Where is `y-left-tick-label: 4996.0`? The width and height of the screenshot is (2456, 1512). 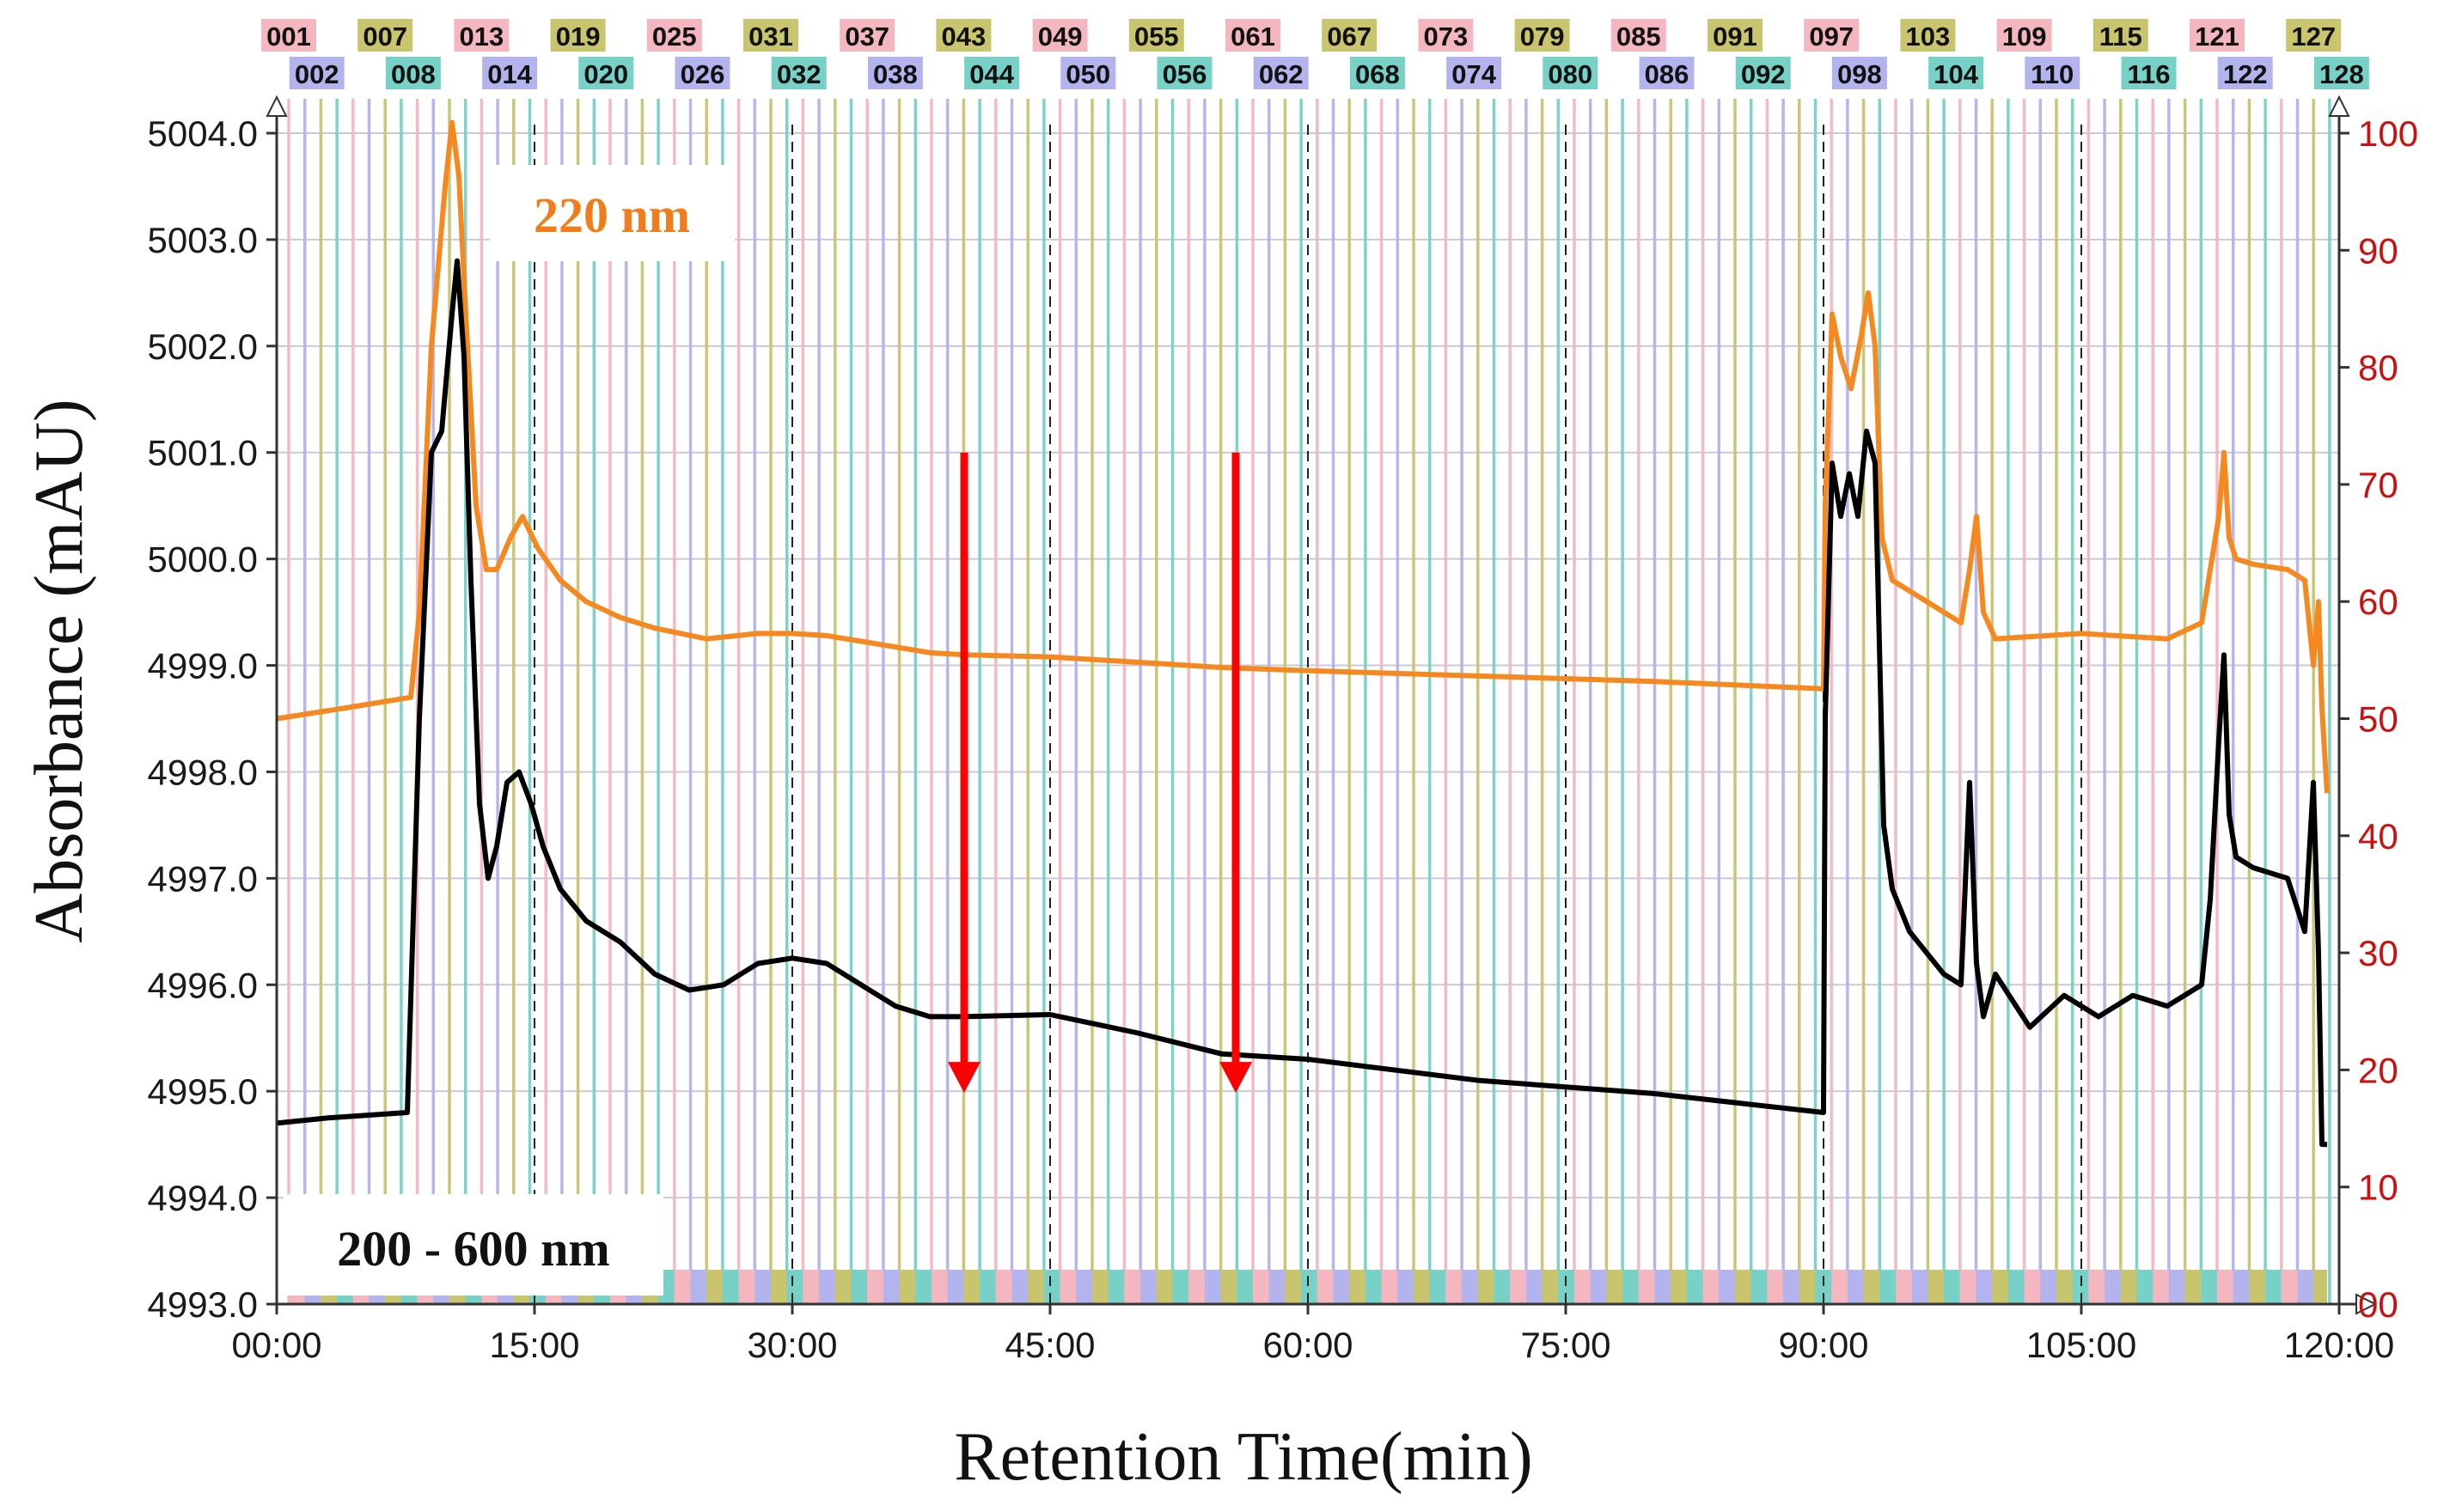 y-left-tick-label: 4996.0 is located at coordinates (203, 985).